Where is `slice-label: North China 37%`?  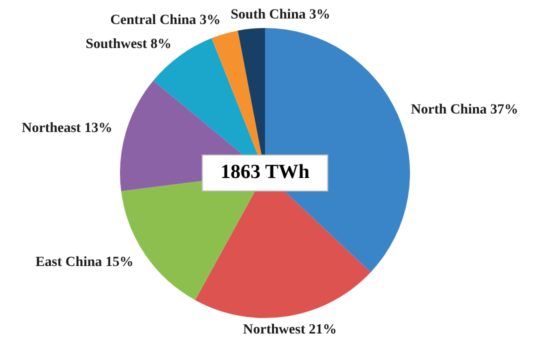 slice-label: North China 37% is located at coordinates (464, 110).